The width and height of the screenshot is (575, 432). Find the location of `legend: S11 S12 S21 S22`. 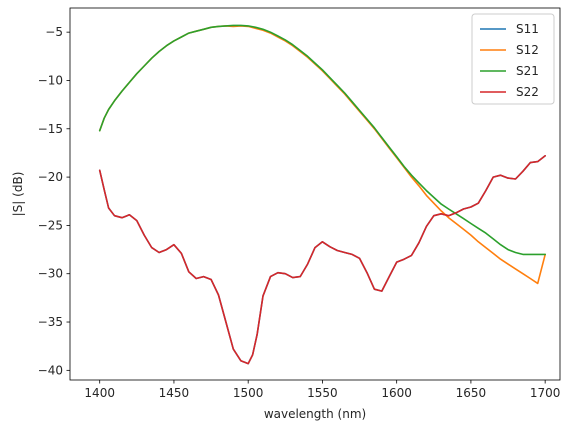

legend: S11 S12 S21 S22 is located at coordinates (513, 59).